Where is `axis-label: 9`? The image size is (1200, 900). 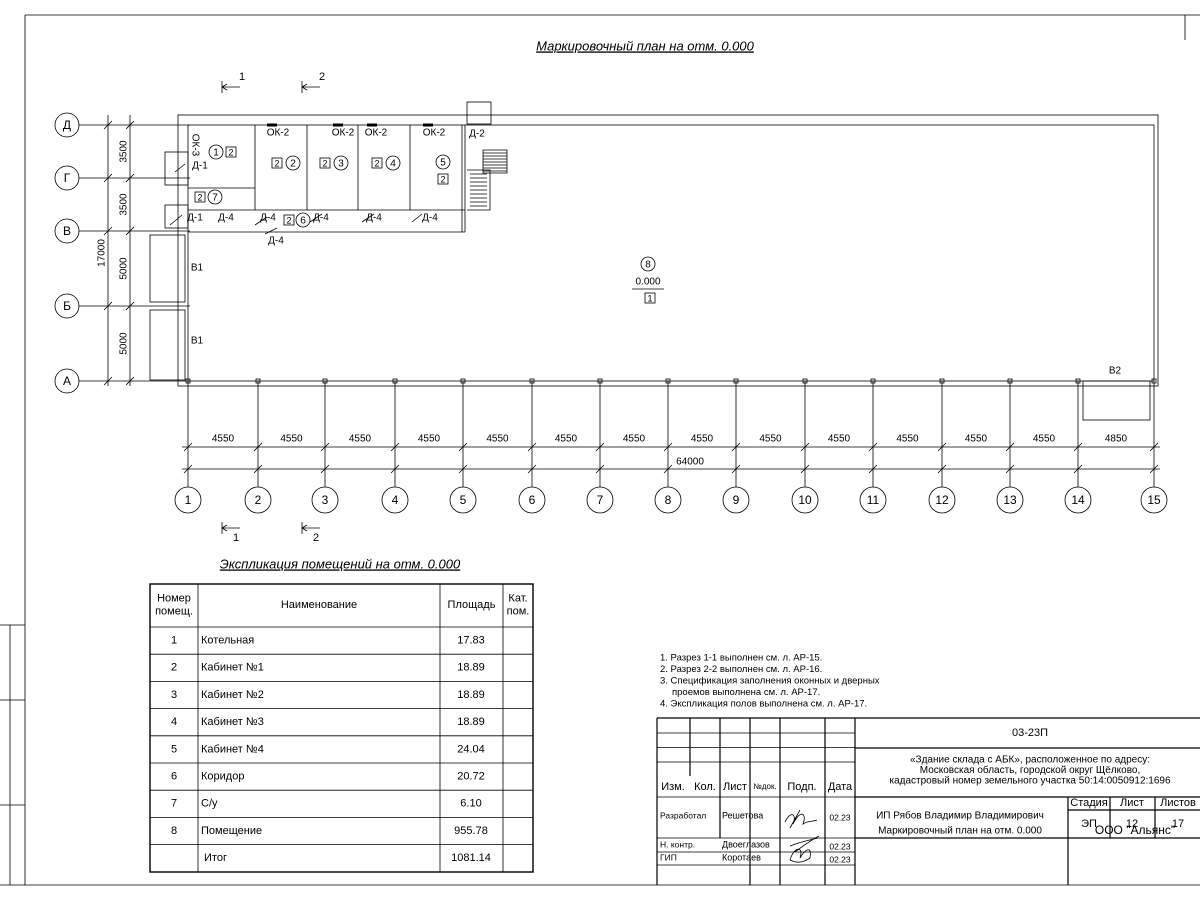
axis-label: 9 is located at coordinates (736, 500).